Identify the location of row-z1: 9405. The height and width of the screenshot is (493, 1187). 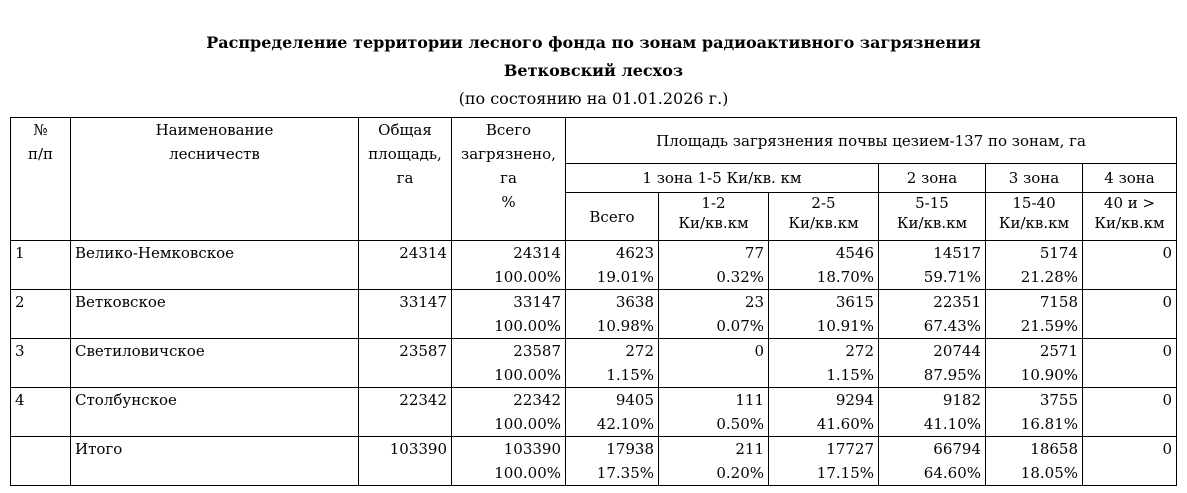
(612, 399).